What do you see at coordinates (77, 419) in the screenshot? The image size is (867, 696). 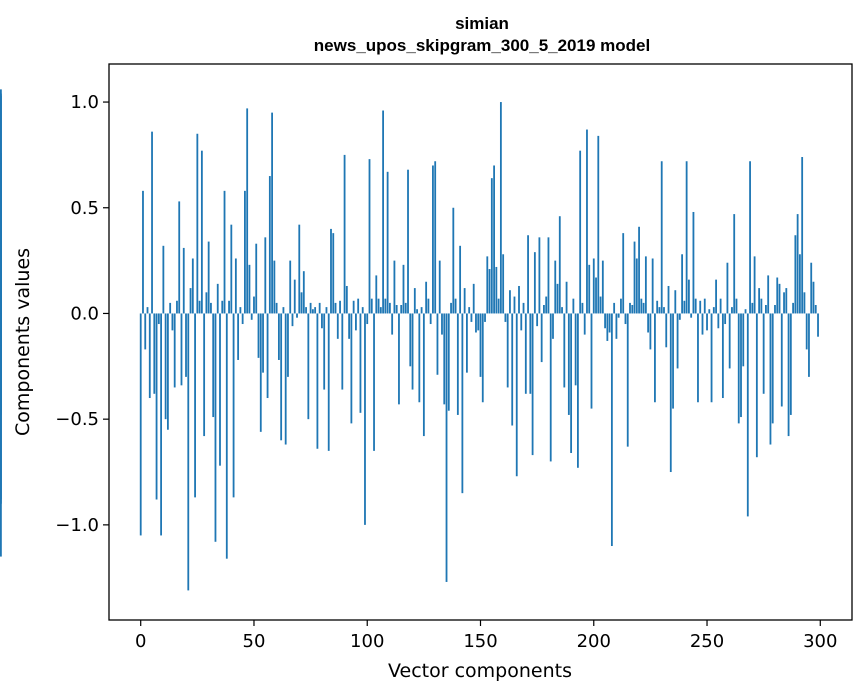 I see `y-tick-label: −0.5` at bounding box center [77, 419].